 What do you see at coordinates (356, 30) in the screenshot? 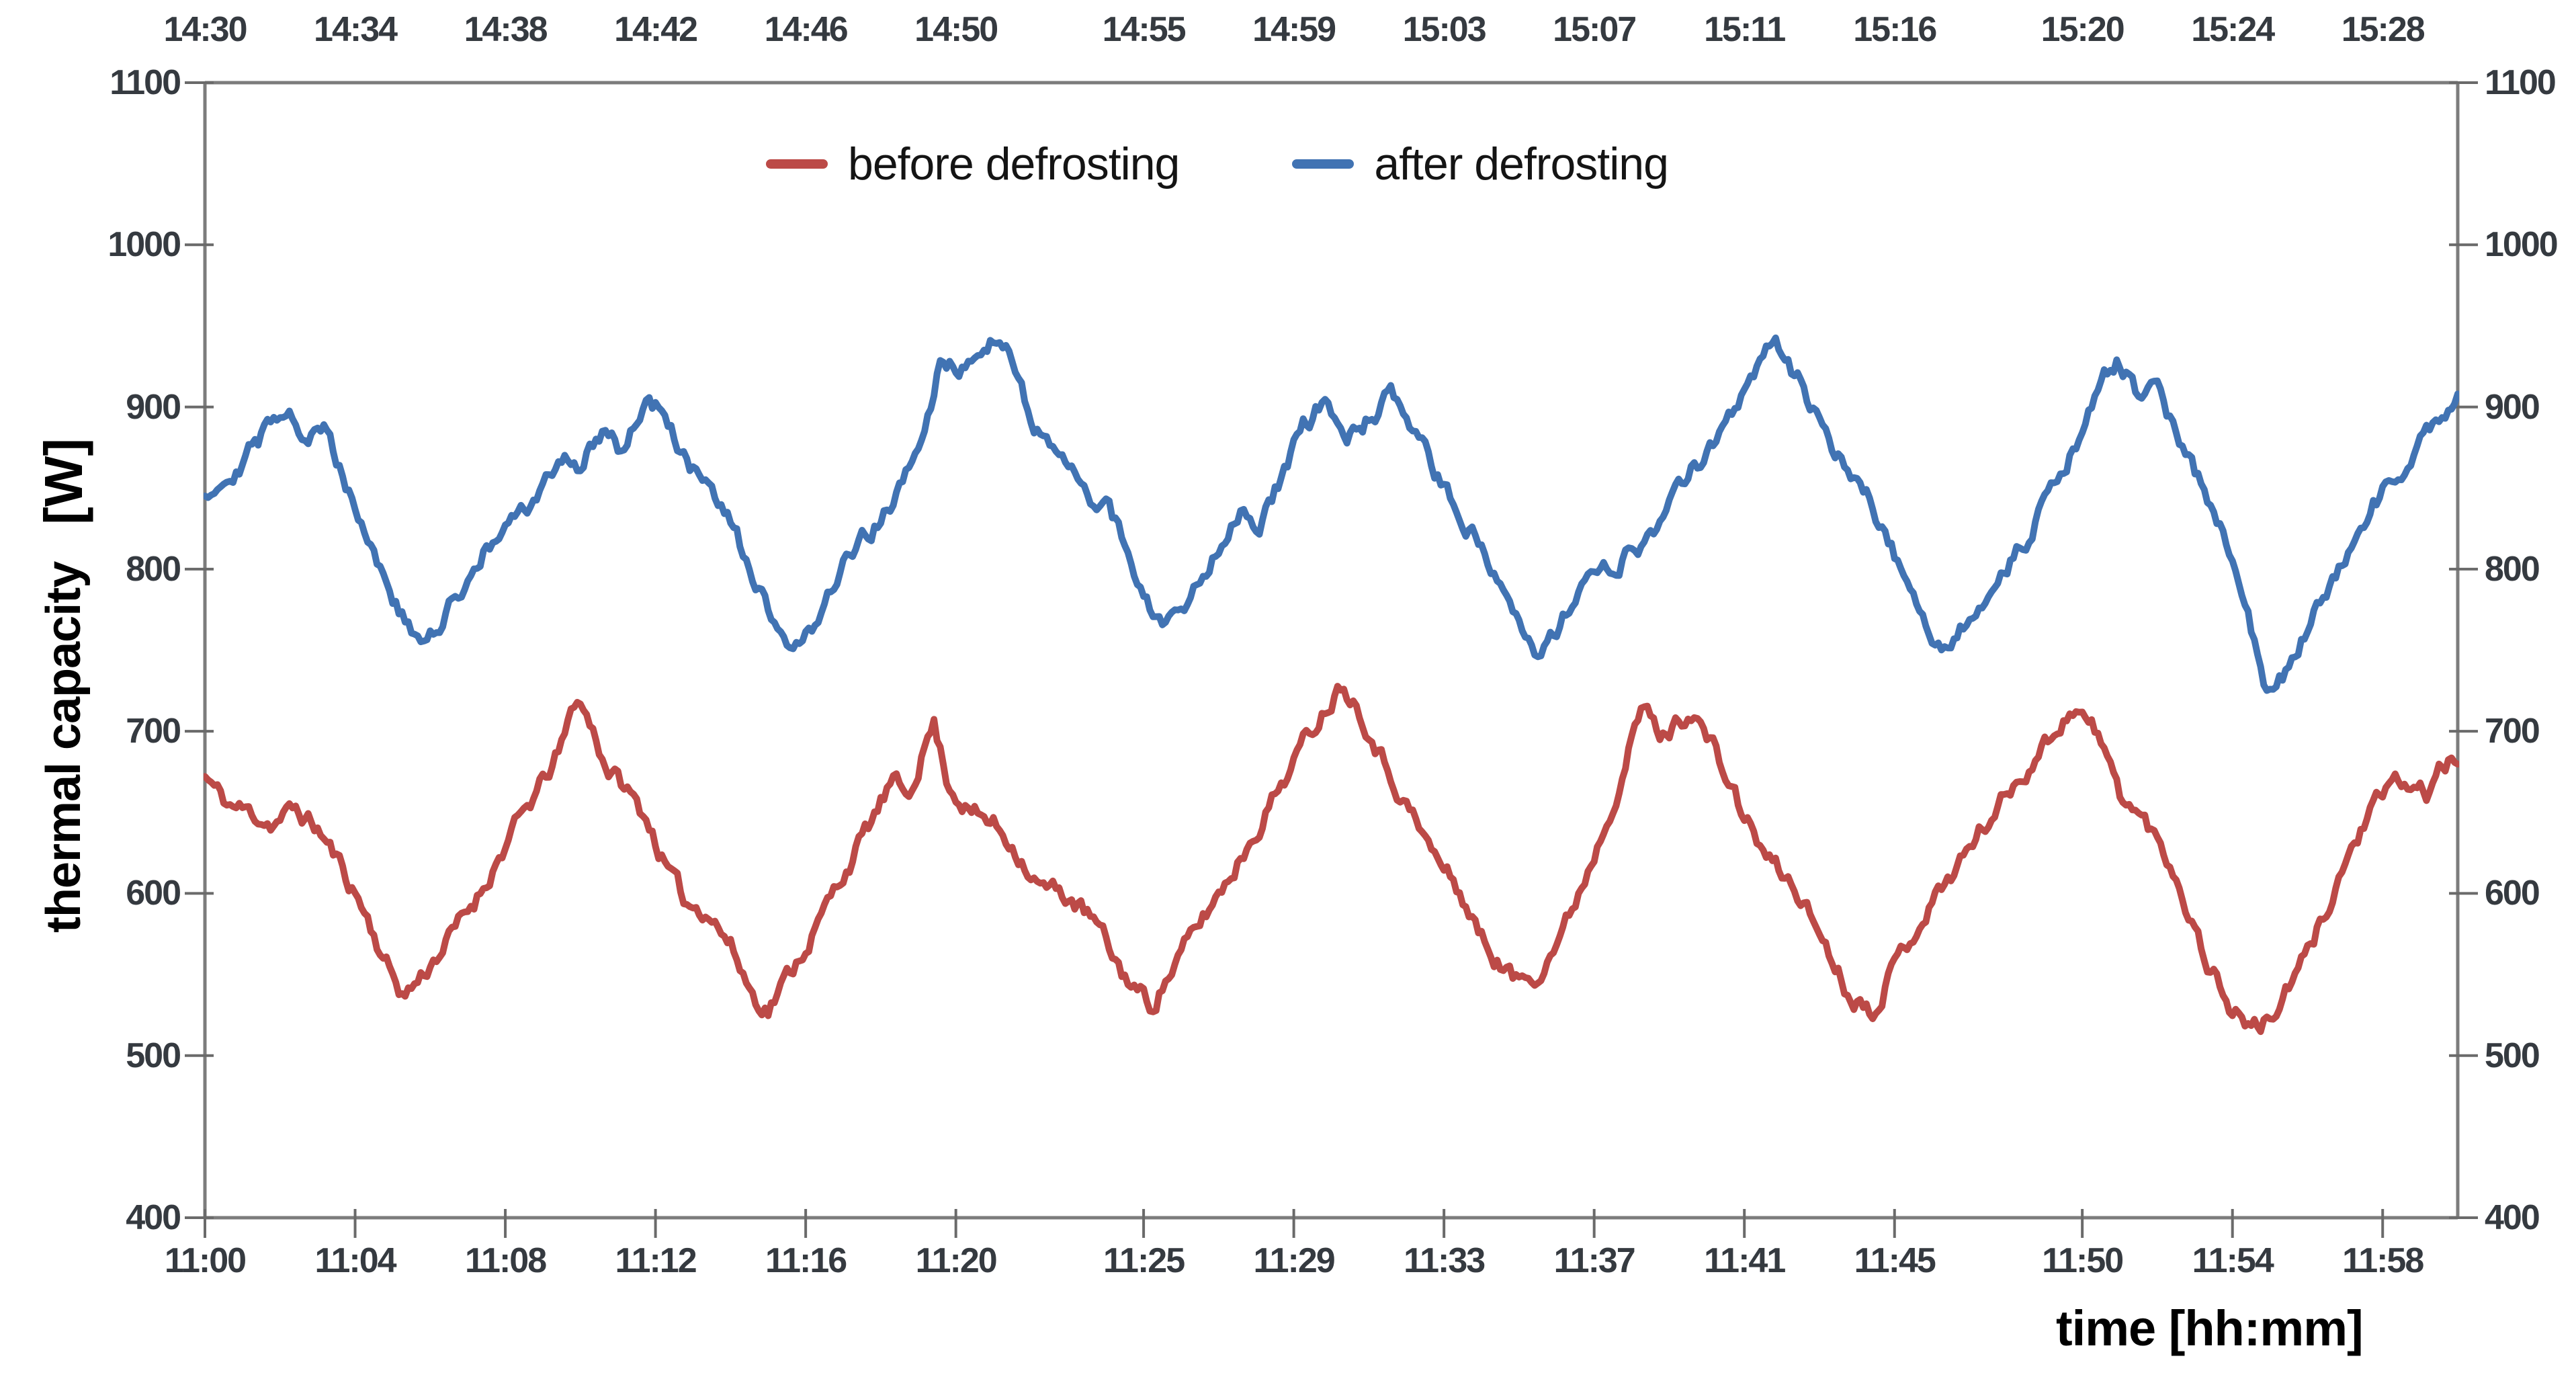
I see `top-axis-tick-label: 14:34` at bounding box center [356, 30].